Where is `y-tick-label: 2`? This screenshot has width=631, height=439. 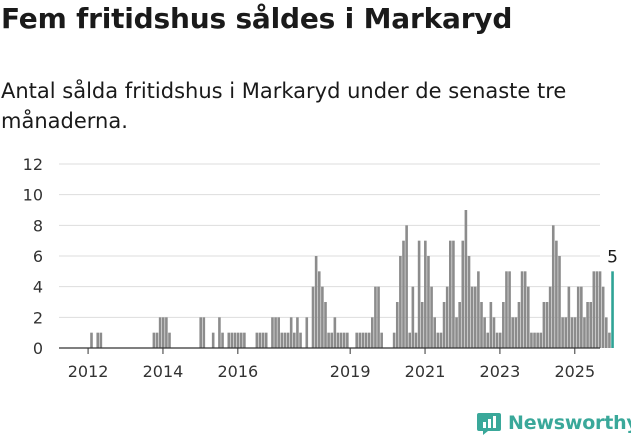 y-tick-label: 2 is located at coordinates (38, 317).